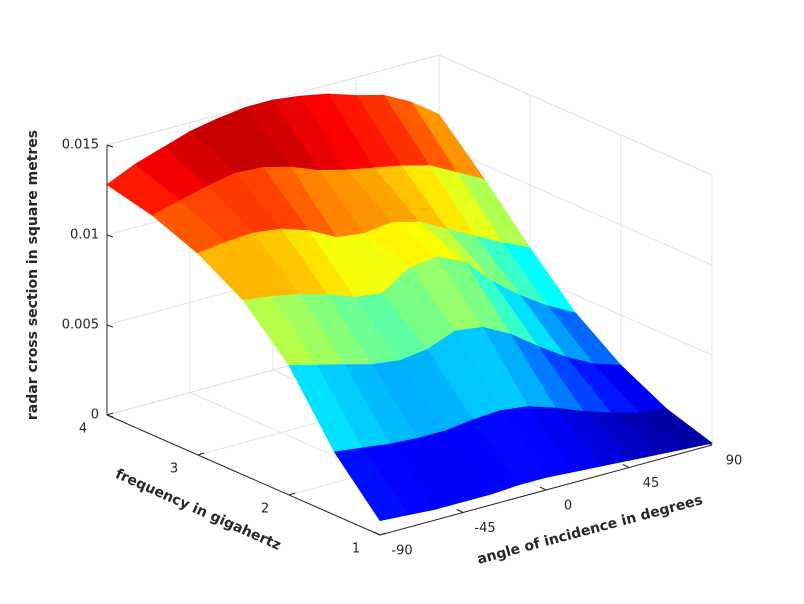  I want to click on axis-line, so click(243, 475).